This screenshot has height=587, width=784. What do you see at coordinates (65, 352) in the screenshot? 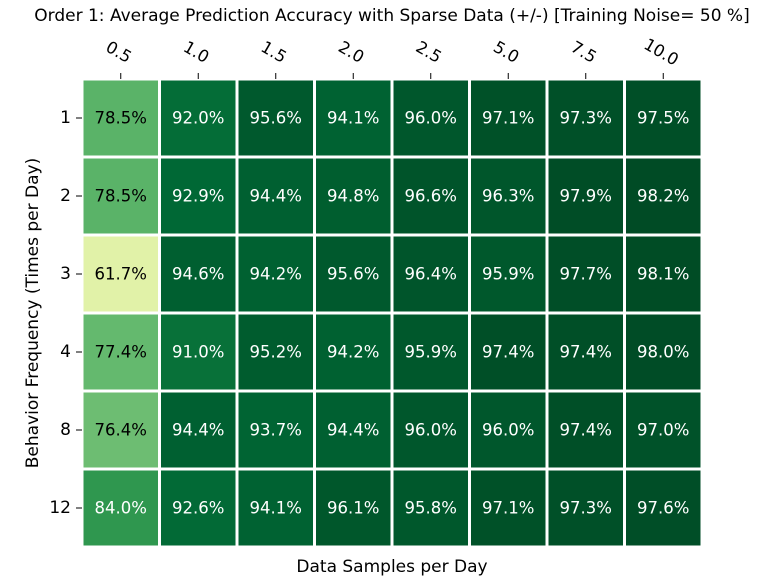
I see `y-tick-label: 4` at bounding box center [65, 352].